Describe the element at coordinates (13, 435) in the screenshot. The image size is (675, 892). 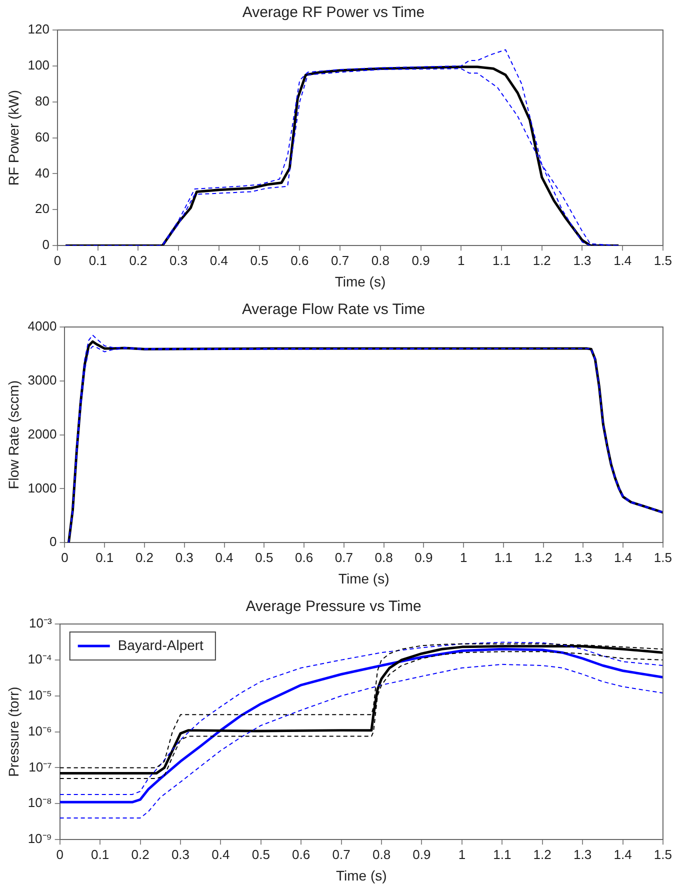
I see `y-axis-title: Flow Rate (sccm)` at that location.